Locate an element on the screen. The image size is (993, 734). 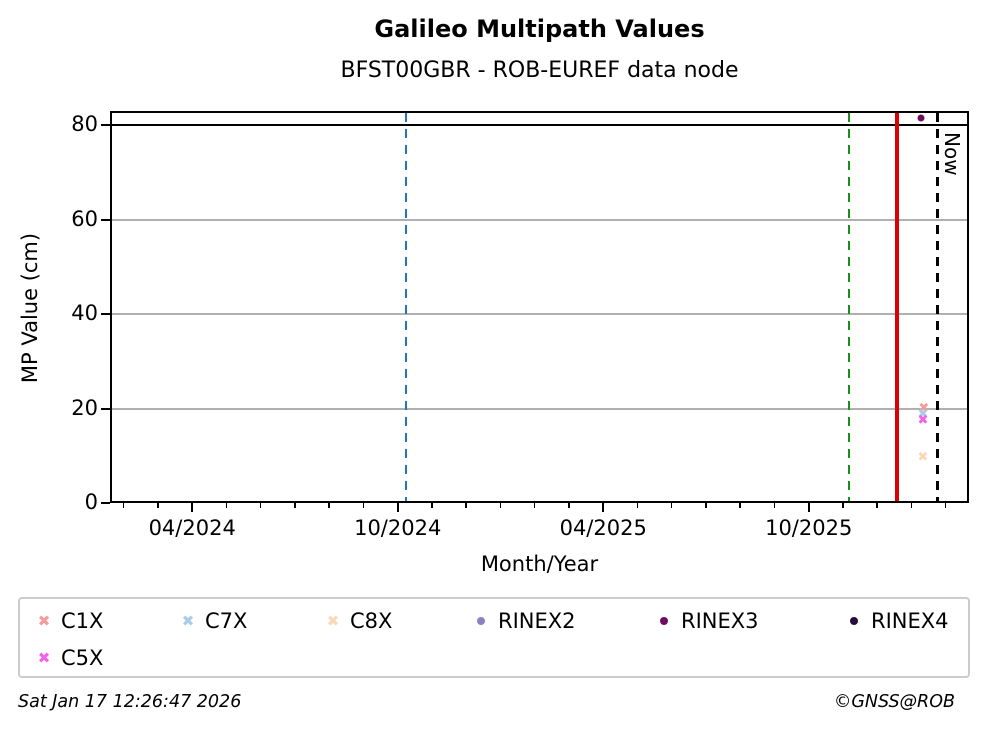
x-tick-label: 04/2024 is located at coordinates (192, 528).